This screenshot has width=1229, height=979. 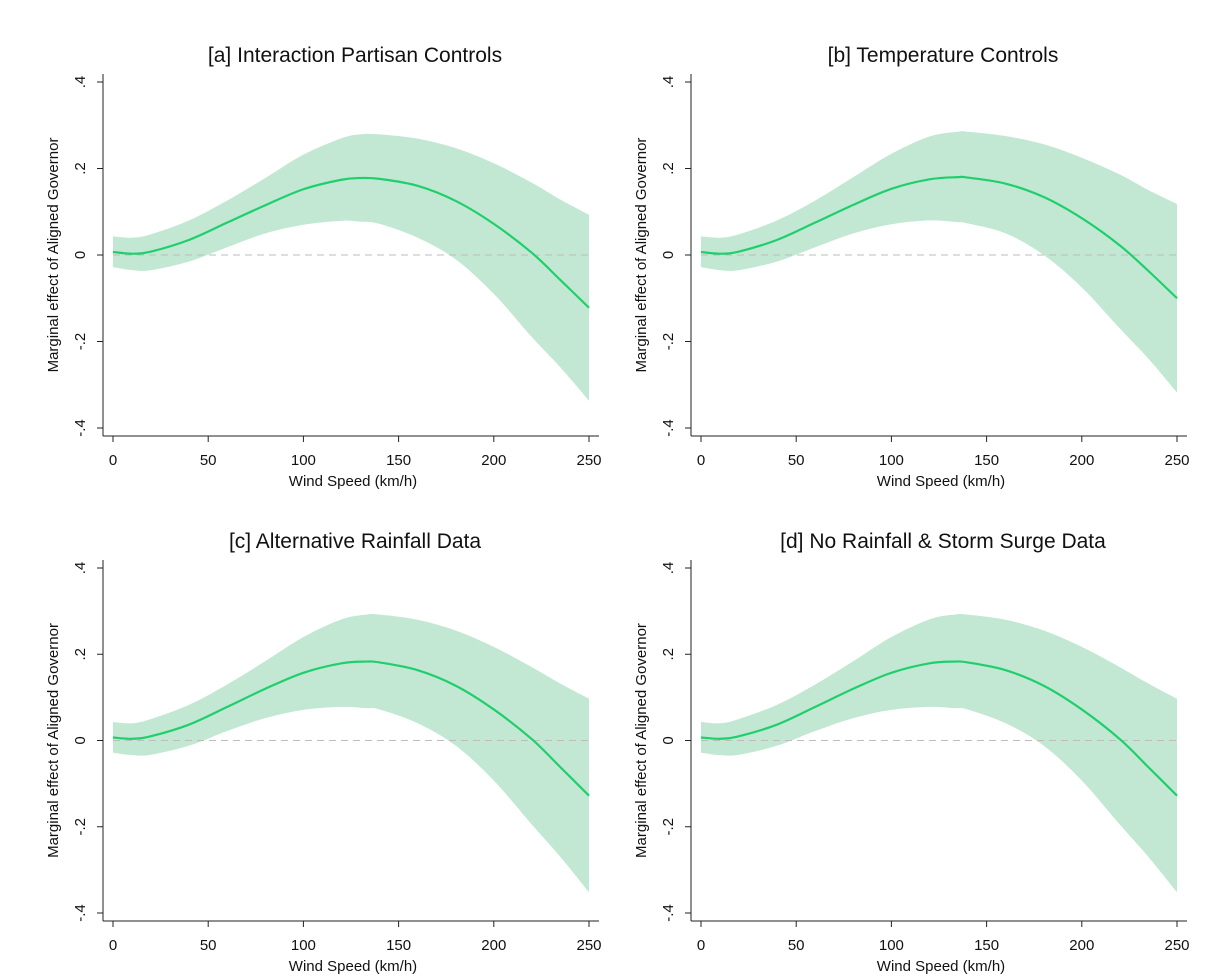 I want to click on panel-title: [c] Alternative Rainfall Data, so click(x=355, y=541).